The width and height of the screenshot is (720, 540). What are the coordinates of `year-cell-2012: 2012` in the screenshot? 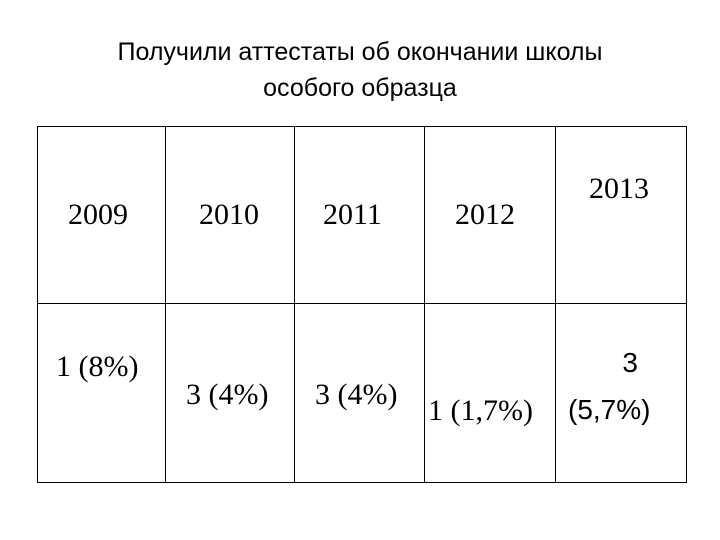 It's located at (490, 215).